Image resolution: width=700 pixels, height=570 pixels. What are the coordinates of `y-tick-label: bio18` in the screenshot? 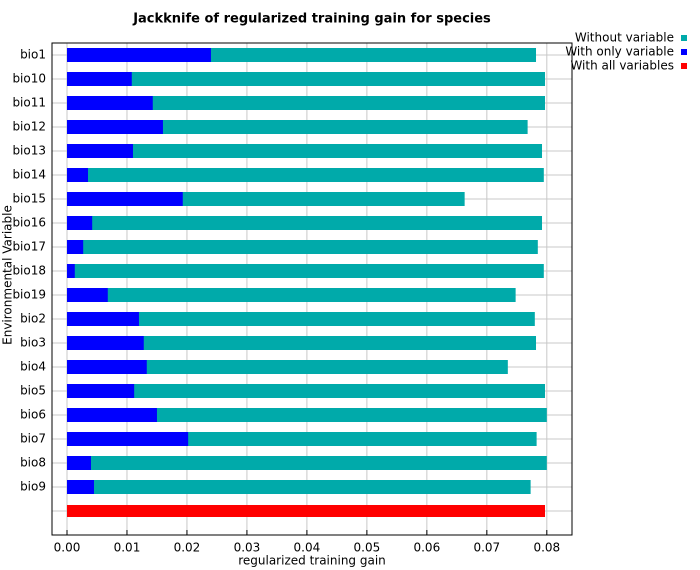 It's located at (29, 271).